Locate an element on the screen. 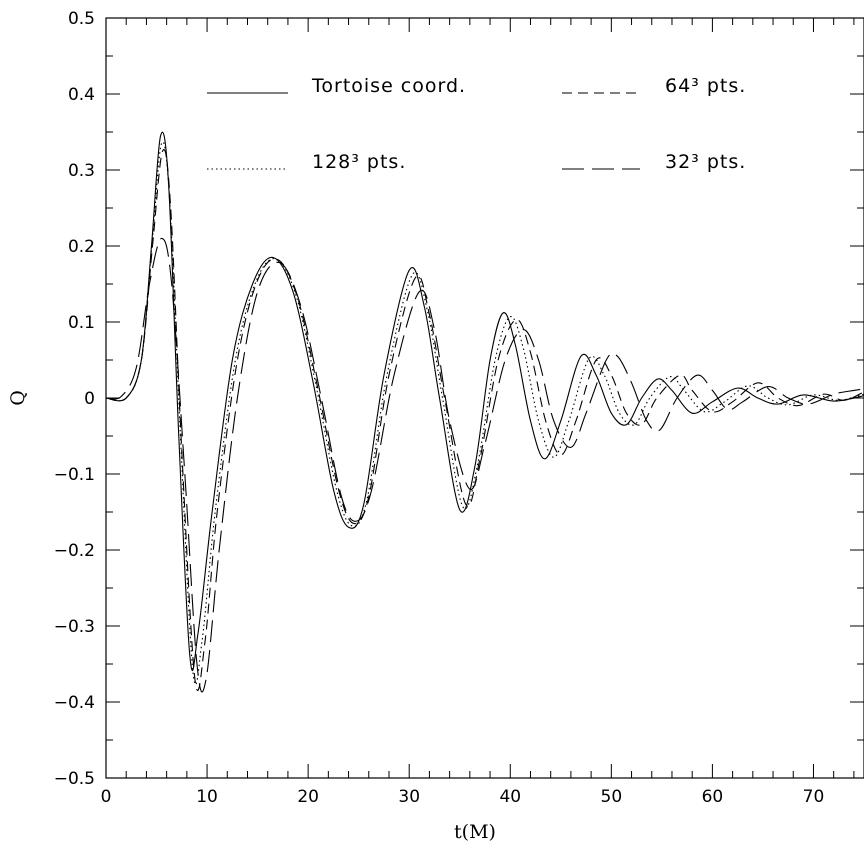  x-tick-label: 70 is located at coordinates (814, 797).